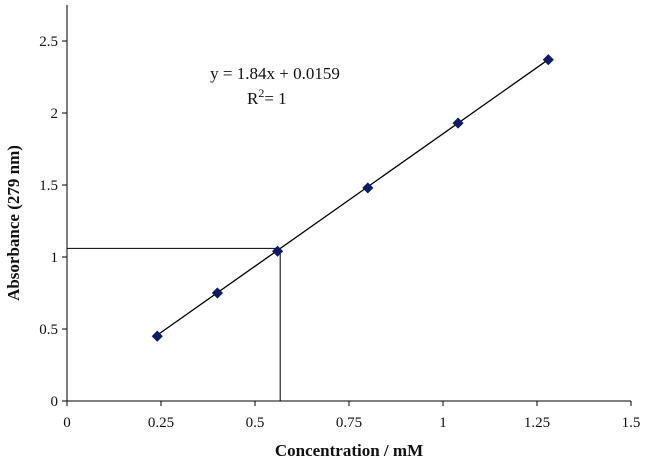 Image resolution: width=650 pixels, height=462 pixels. What do you see at coordinates (631, 423) in the screenshot?
I see `x-tick-label: 1.5` at bounding box center [631, 423].